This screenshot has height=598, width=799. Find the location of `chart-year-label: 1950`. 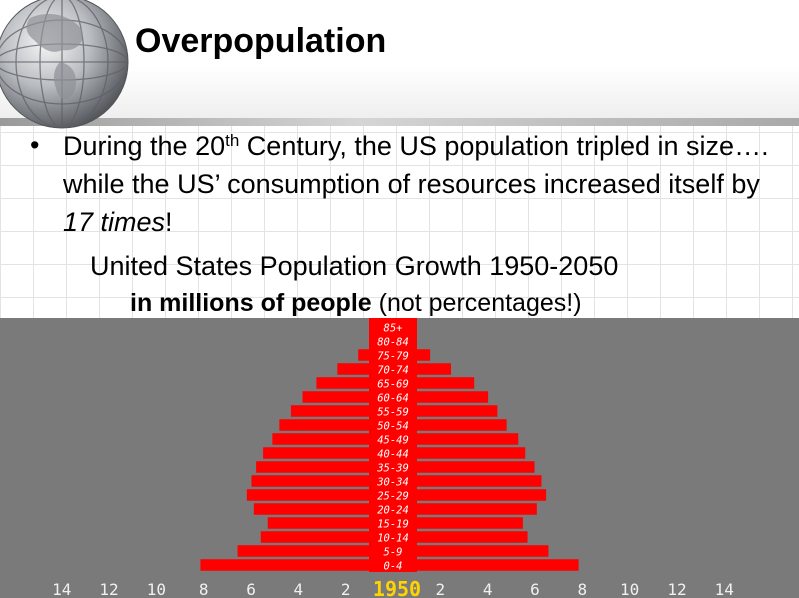

chart-year-label: 1950 is located at coordinates (397, 587).